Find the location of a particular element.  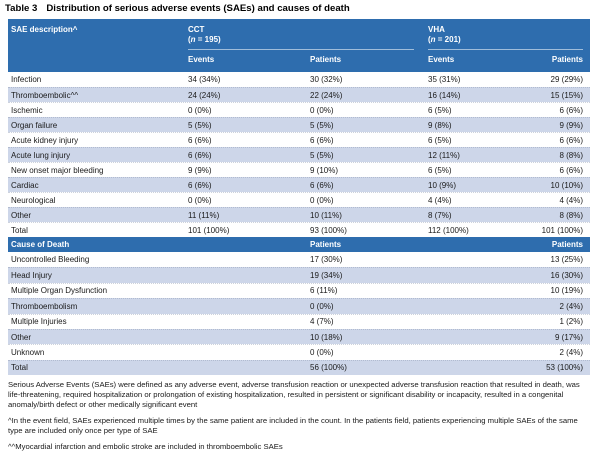

cell-cct-patients: 19 (34%) is located at coordinates (326, 276).